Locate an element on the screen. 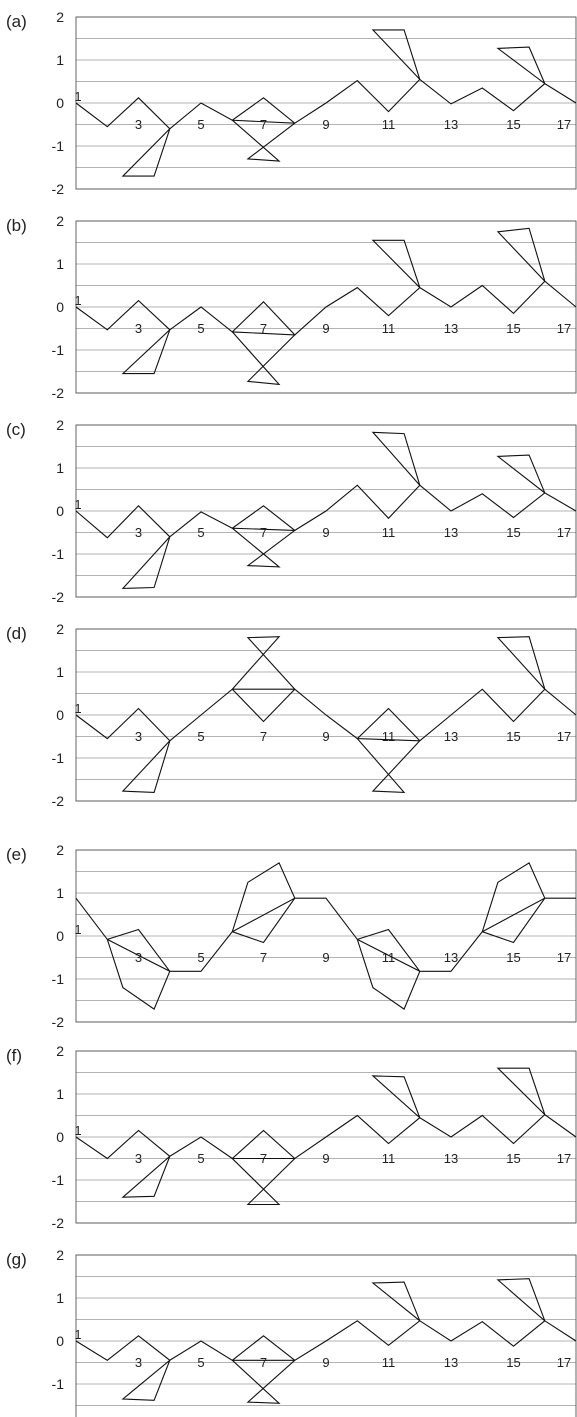 The image size is (577, 1417). panel-f: (f) 210-1-213 5 7 9 11 13 15 17 is located at coordinates (291, 1137).